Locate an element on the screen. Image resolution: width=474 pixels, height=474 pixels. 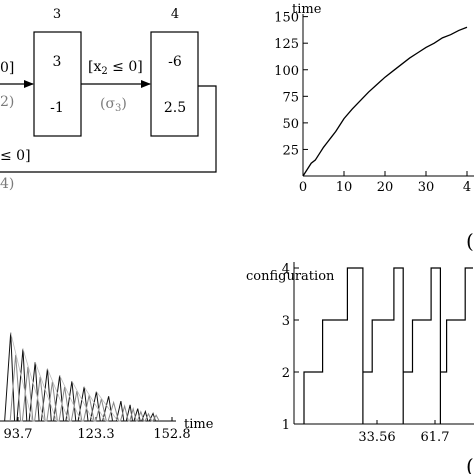
time-curve-x-tick-label: 30 is located at coordinates (426, 187).